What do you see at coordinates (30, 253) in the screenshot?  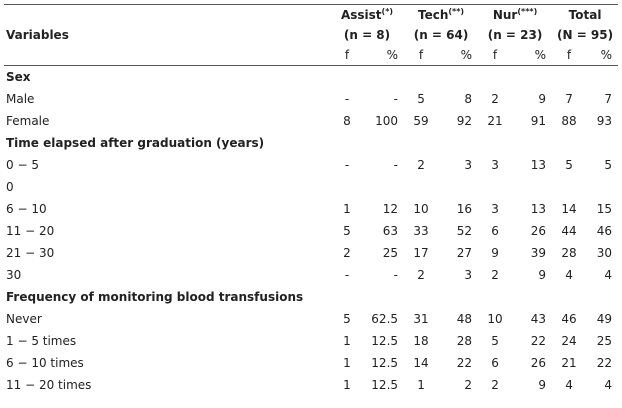 I see `row-label: 21 − 30` at bounding box center [30, 253].